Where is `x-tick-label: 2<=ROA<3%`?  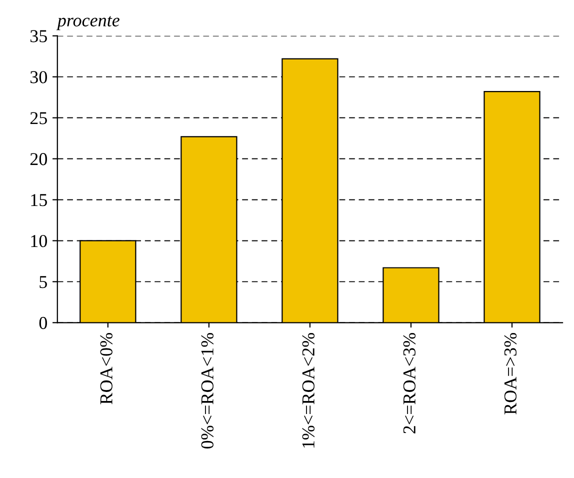
x-tick-label: 2<=ROA<3% is located at coordinates (409, 383).